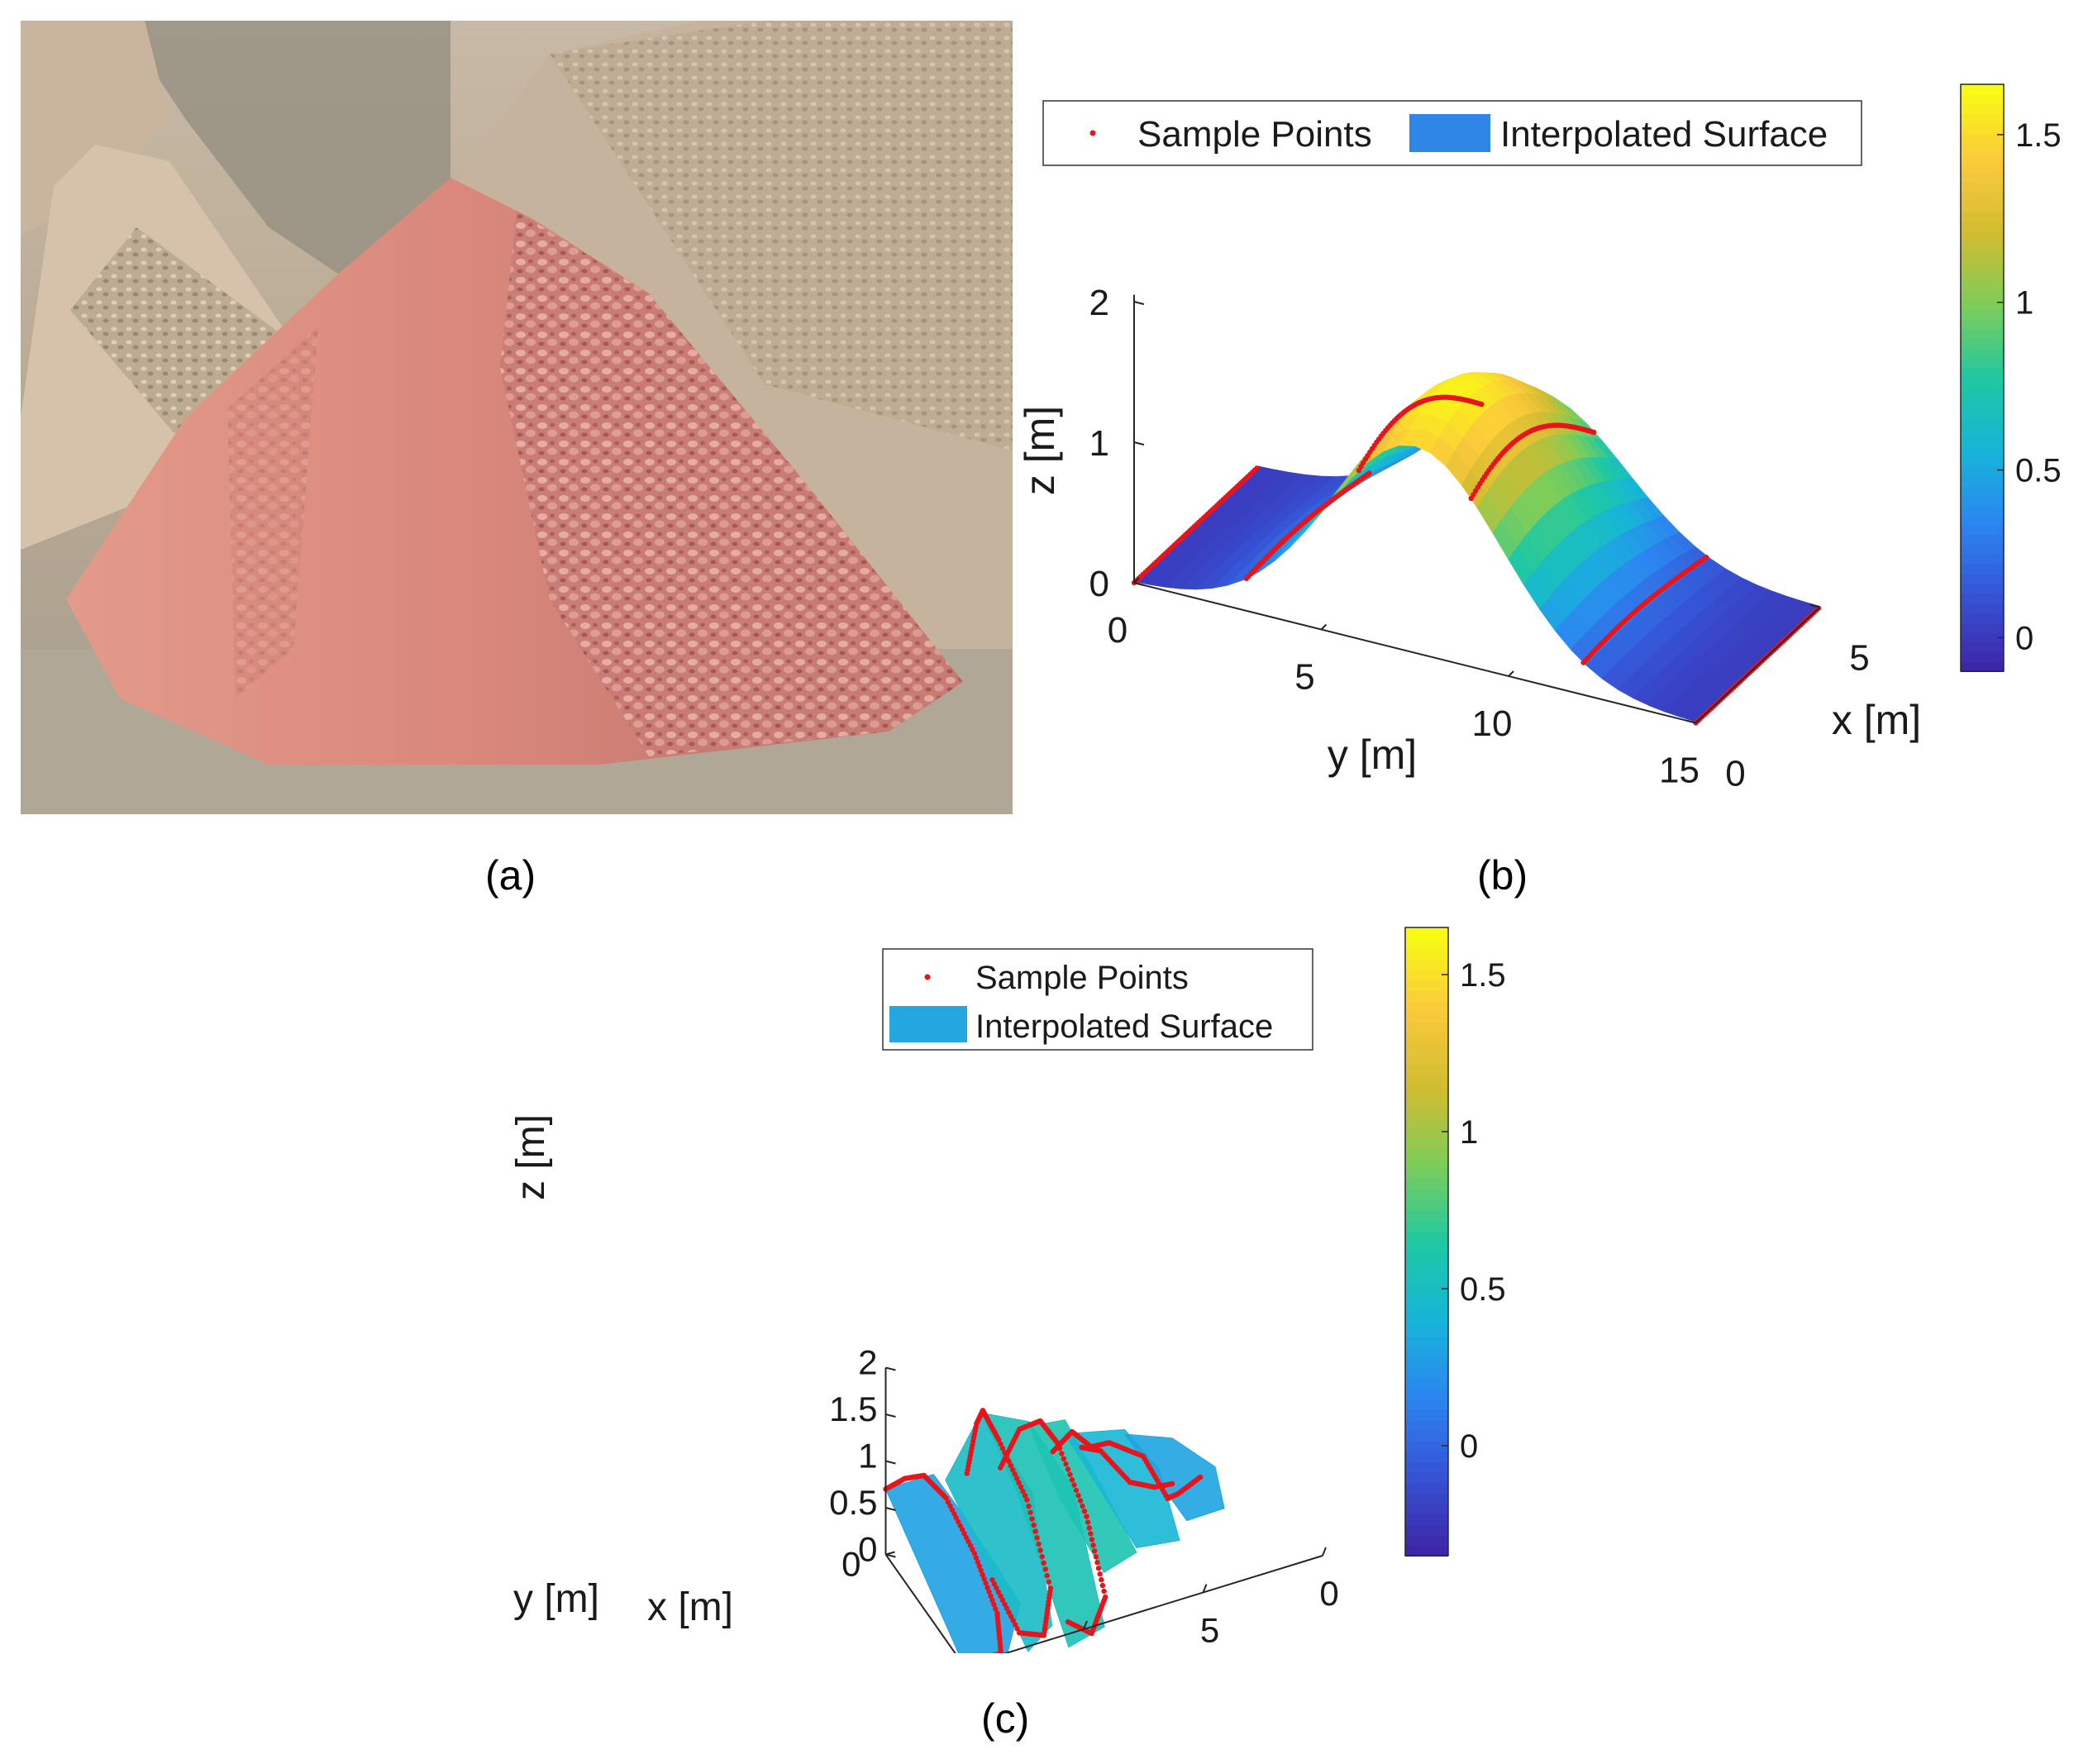  Describe the element at coordinates (1040, 451) in the screenshot. I see `z-axis-label: z [m]` at that location.